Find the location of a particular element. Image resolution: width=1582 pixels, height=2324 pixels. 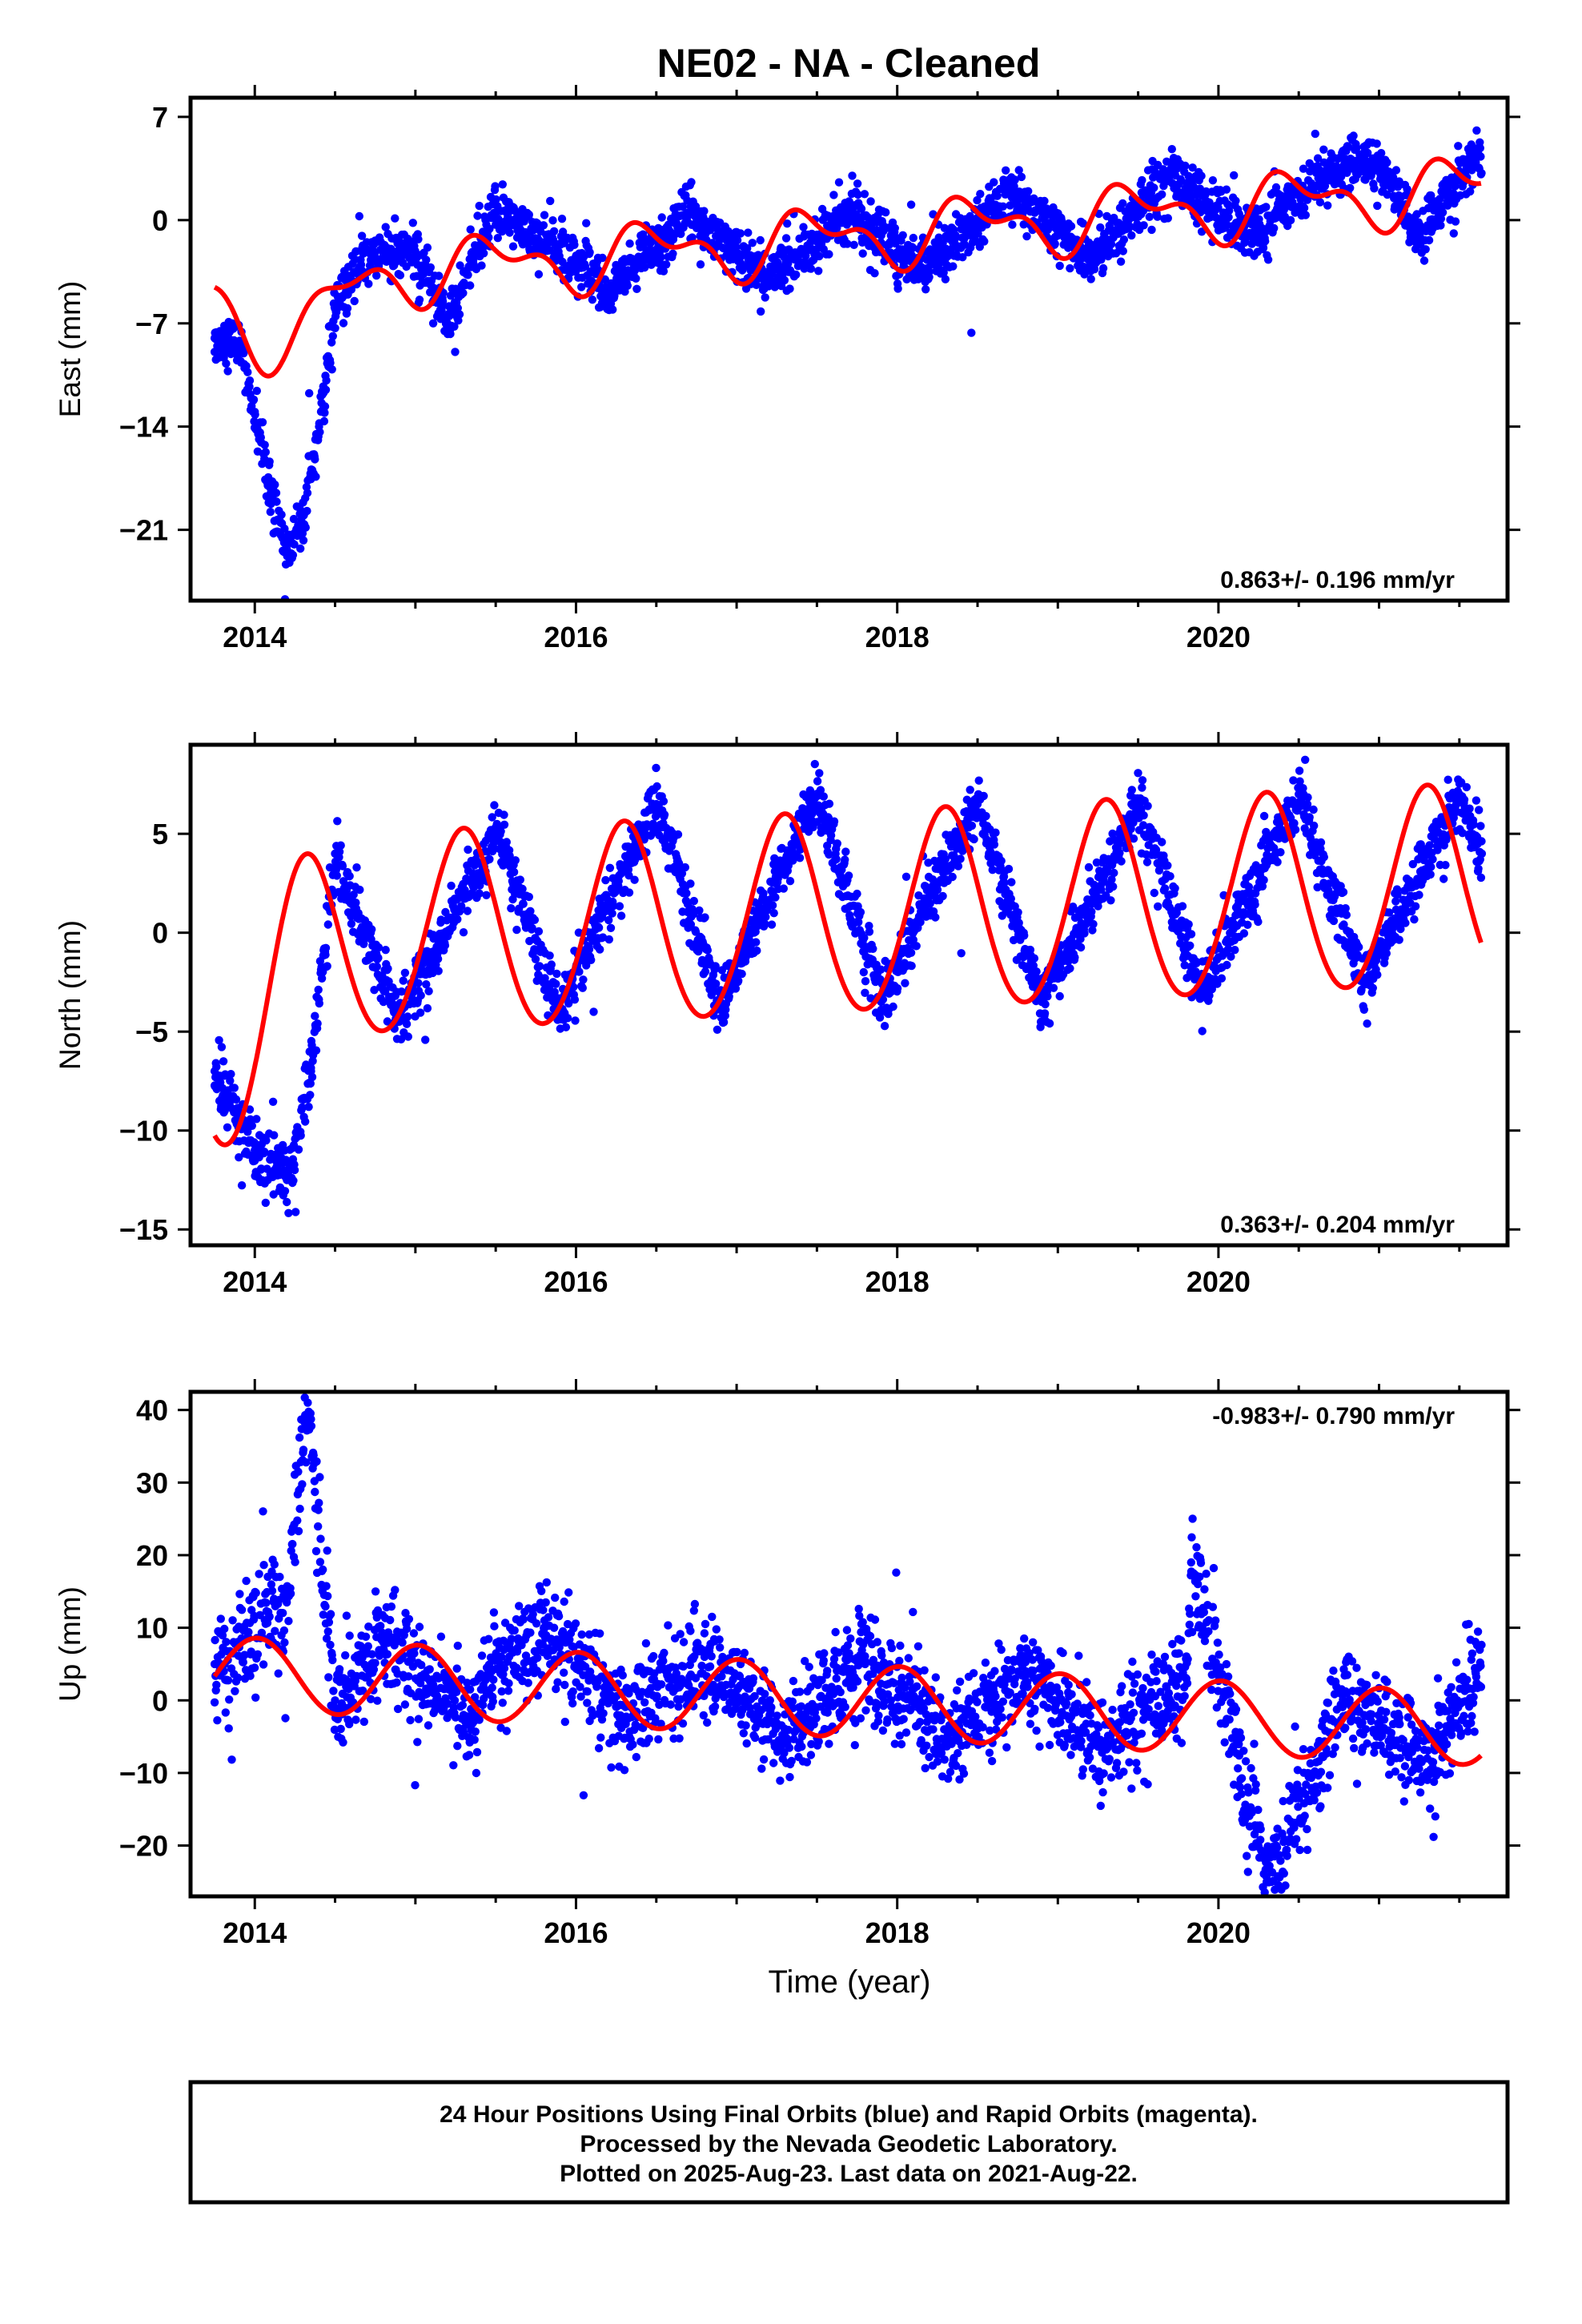

x-tick-label: 2016 is located at coordinates (576, 637).